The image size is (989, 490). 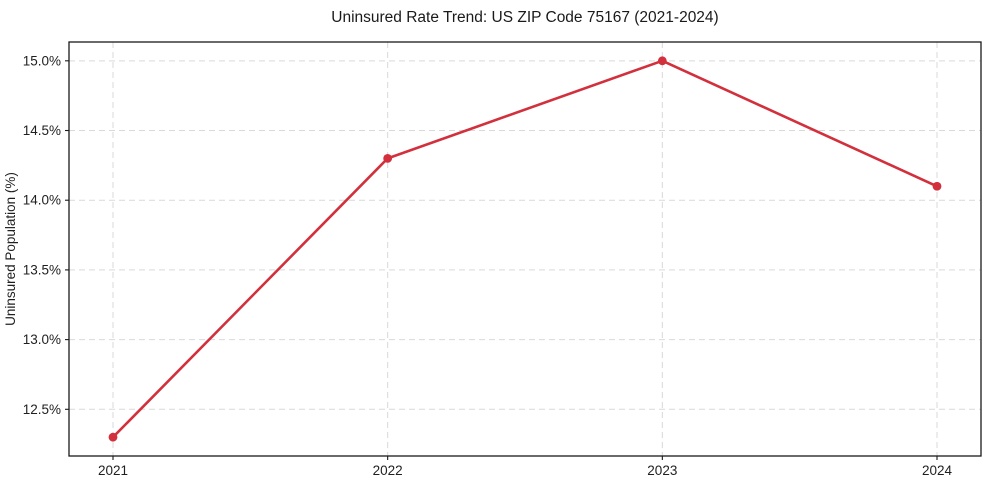 What do you see at coordinates (42, 60) in the screenshot?
I see `y-tick-label: 15.0%` at bounding box center [42, 60].